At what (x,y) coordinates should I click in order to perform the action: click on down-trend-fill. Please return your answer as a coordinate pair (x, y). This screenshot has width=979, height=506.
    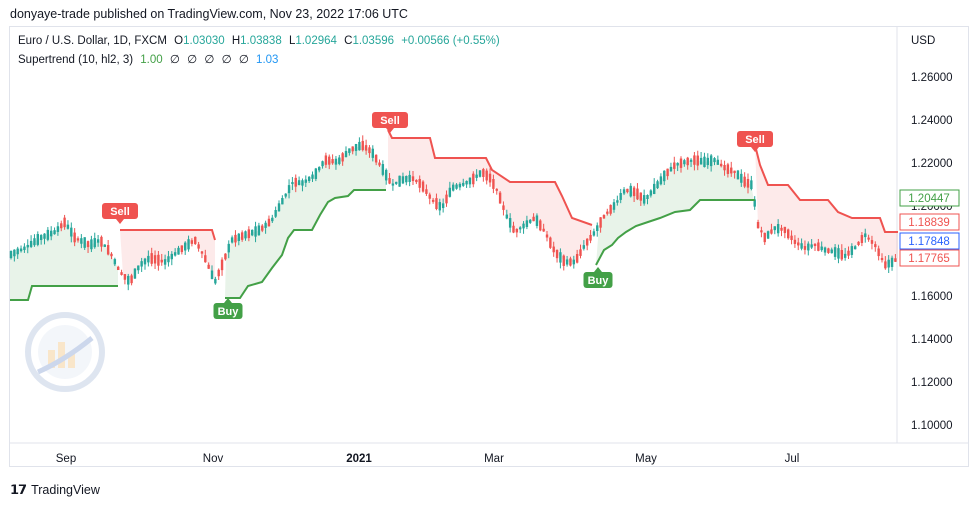
    Looking at the image, I should click on (490, 196).